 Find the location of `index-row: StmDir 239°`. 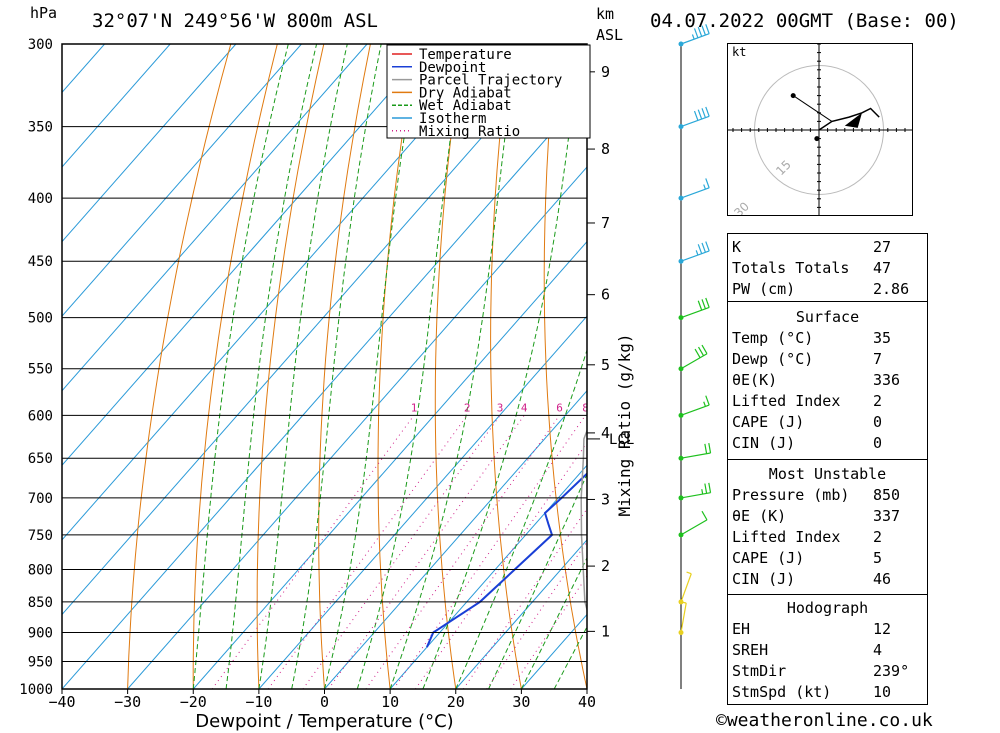

index-row: StmDir 239° is located at coordinates (821, 670).